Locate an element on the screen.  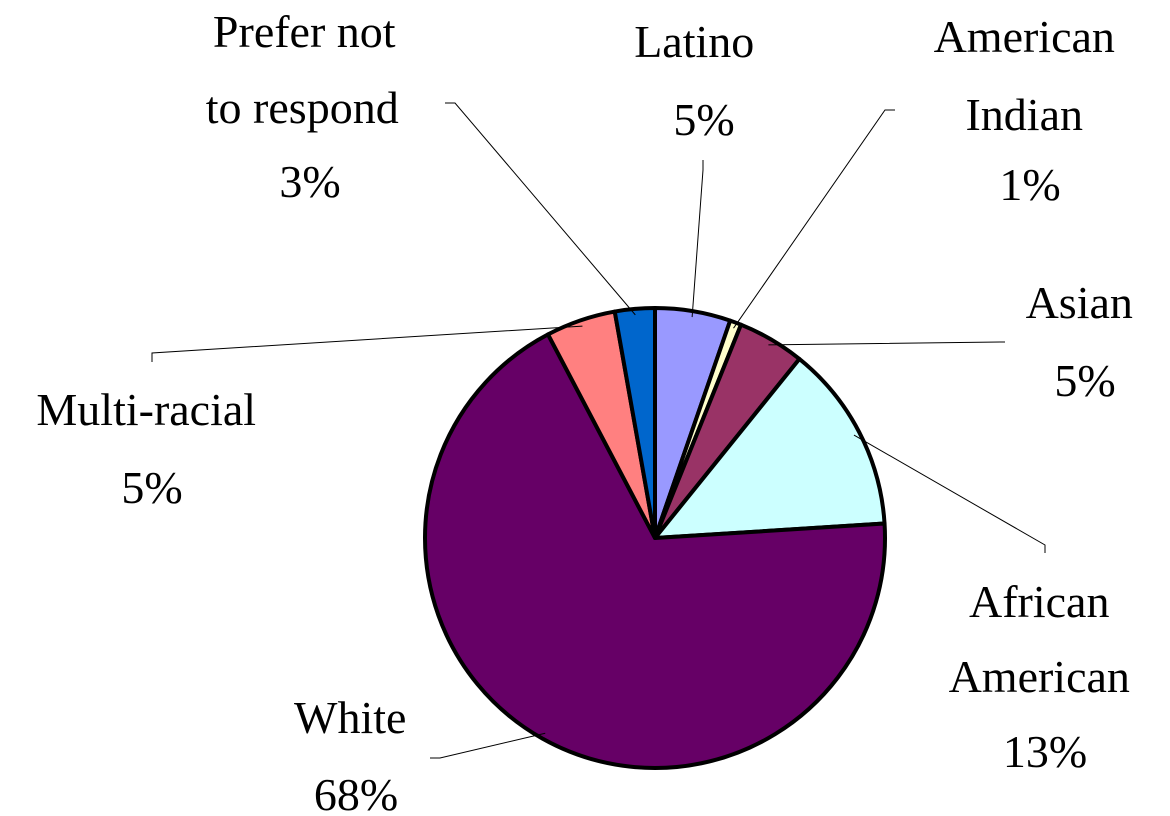
label-african-american-line1: African is located at coordinates (1039, 601).